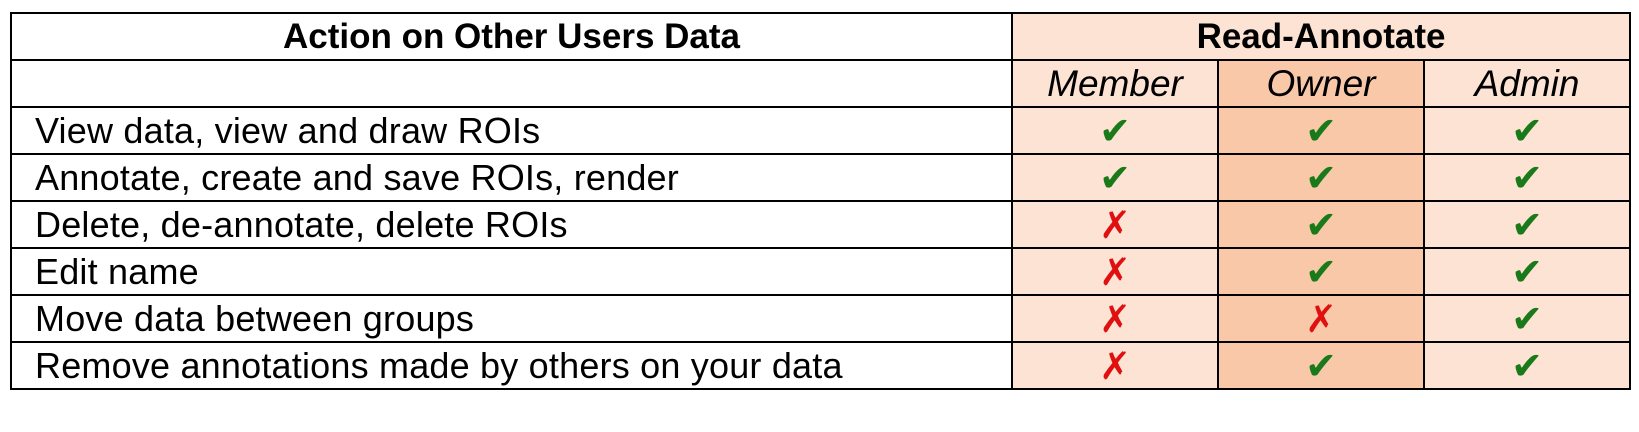 The image size is (1639, 432). What do you see at coordinates (511, 318) in the screenshot?
I see `action-label: Move data between groups` at bounding box center [511, 318].